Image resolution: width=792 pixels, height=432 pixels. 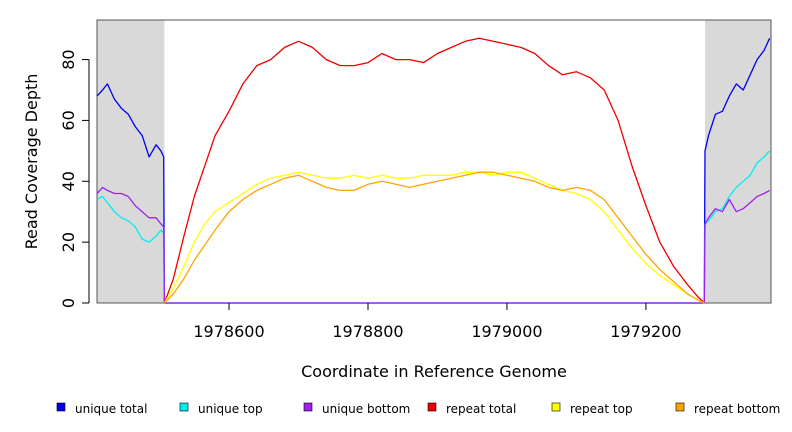 I want to click on x-tick-label: 1978800, so click(x=367, y=331).